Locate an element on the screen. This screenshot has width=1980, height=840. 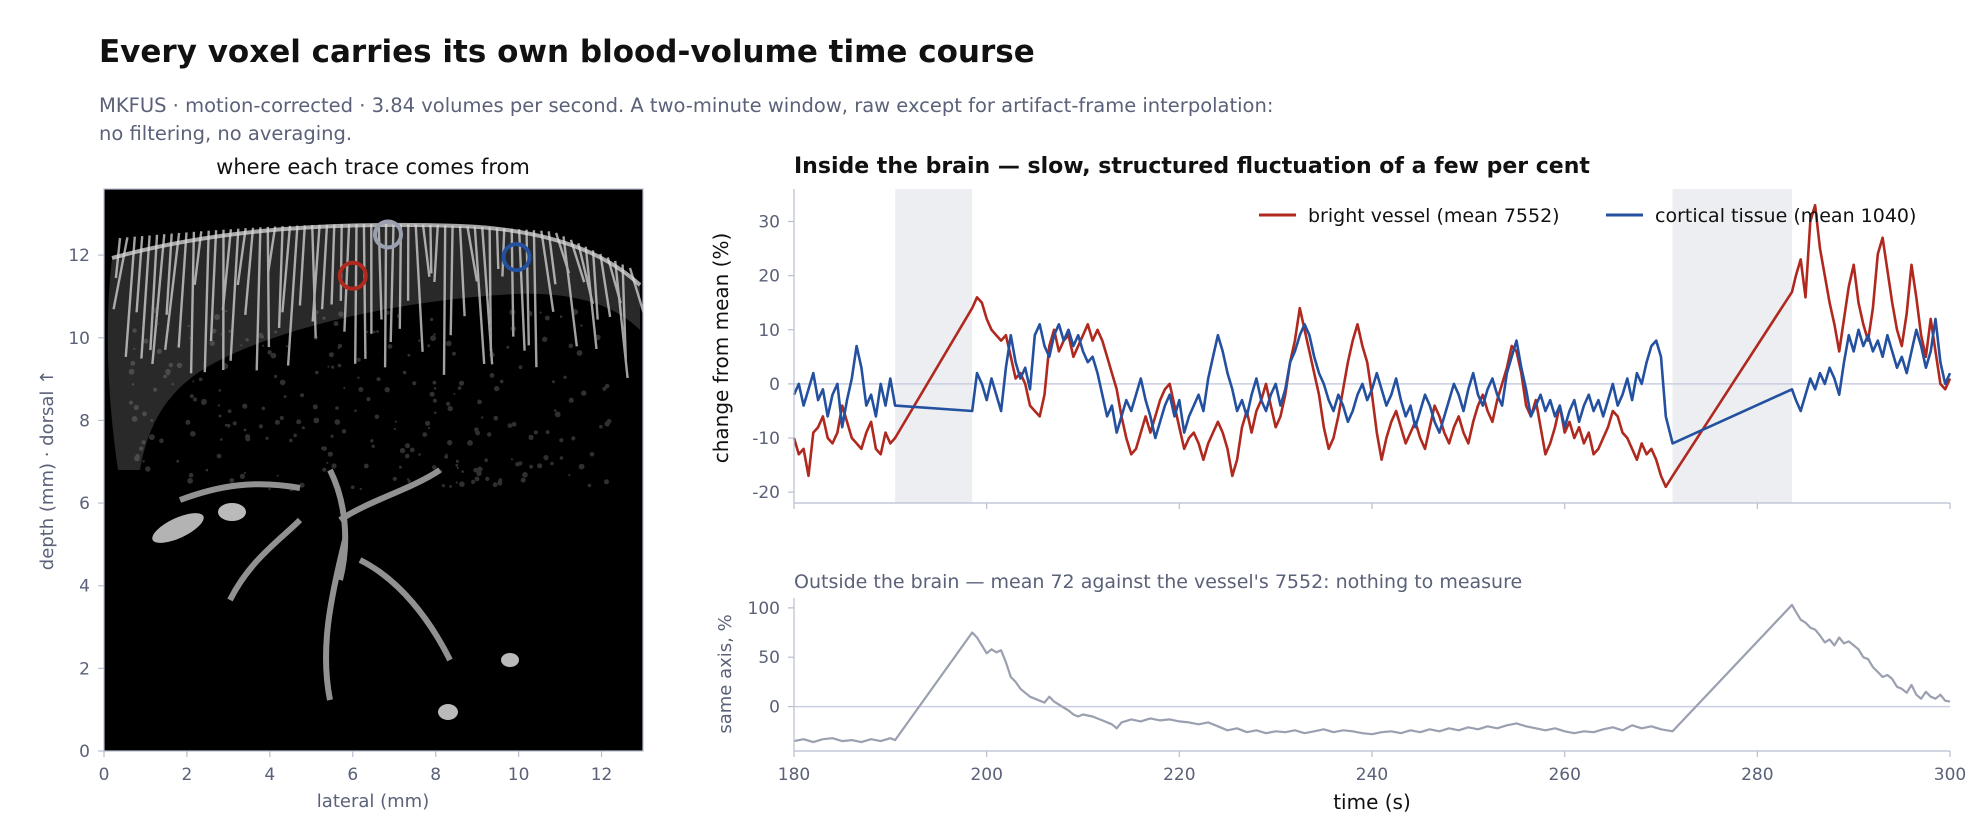
outside-brain-x-tick-label: 260 is located at coordinates (1564, 775).